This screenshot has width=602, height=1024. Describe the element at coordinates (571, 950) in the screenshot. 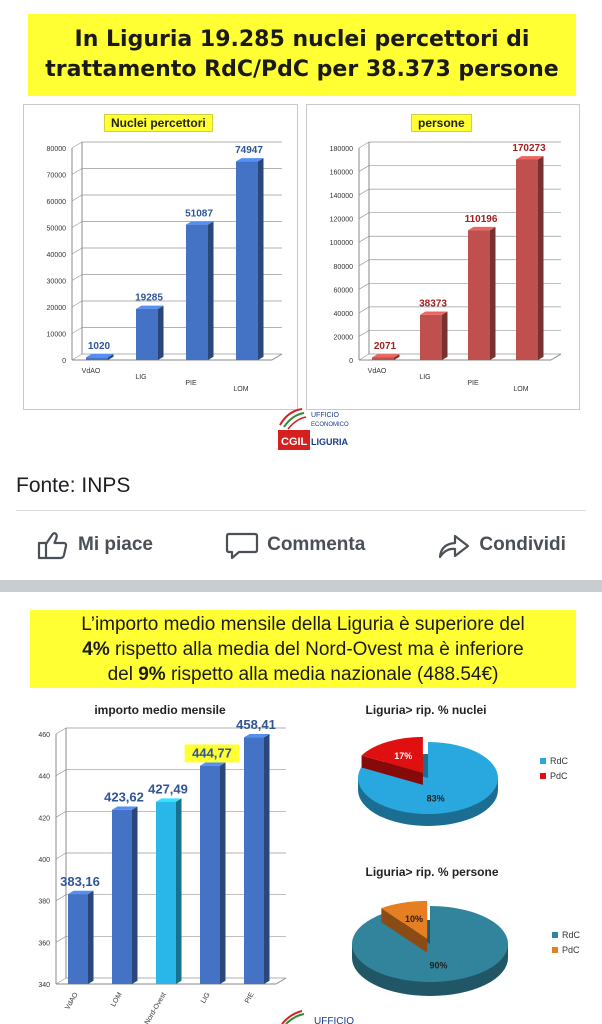

I see `legend-label: PdC` at that location.